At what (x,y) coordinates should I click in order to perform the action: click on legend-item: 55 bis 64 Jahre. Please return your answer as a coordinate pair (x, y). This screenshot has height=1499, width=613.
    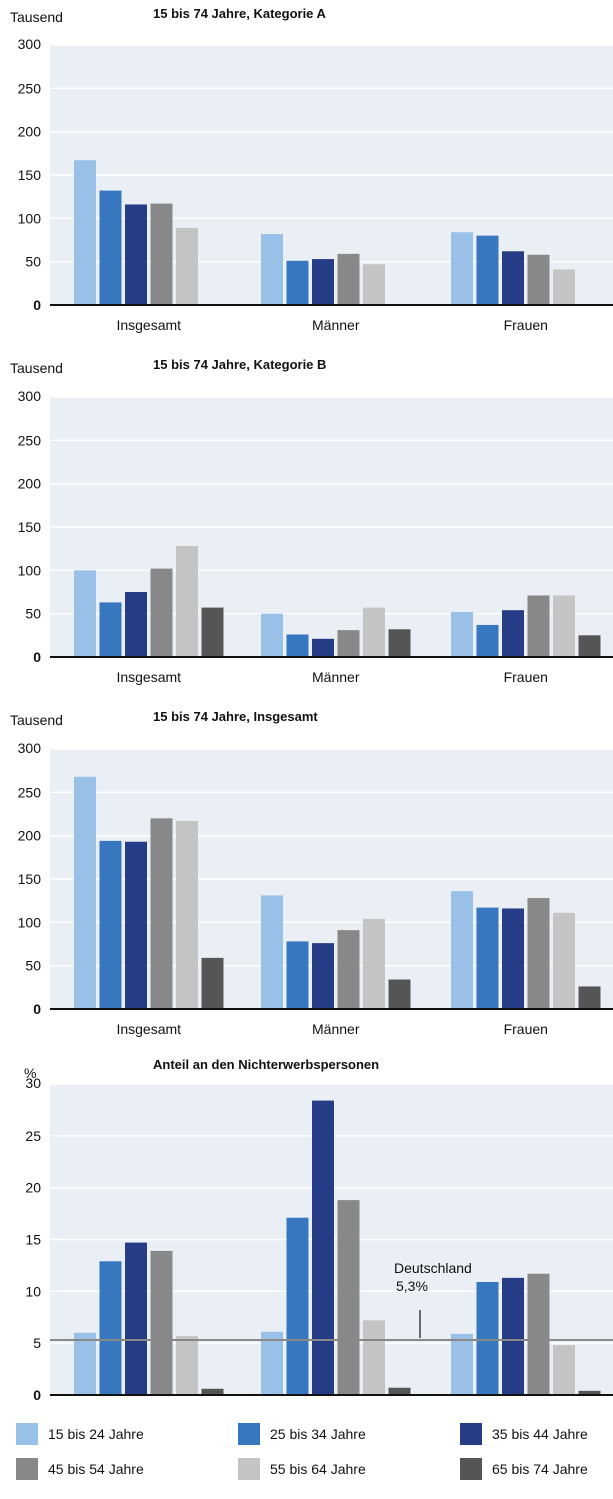
    Looking at the image, I should click on (302, 1469).